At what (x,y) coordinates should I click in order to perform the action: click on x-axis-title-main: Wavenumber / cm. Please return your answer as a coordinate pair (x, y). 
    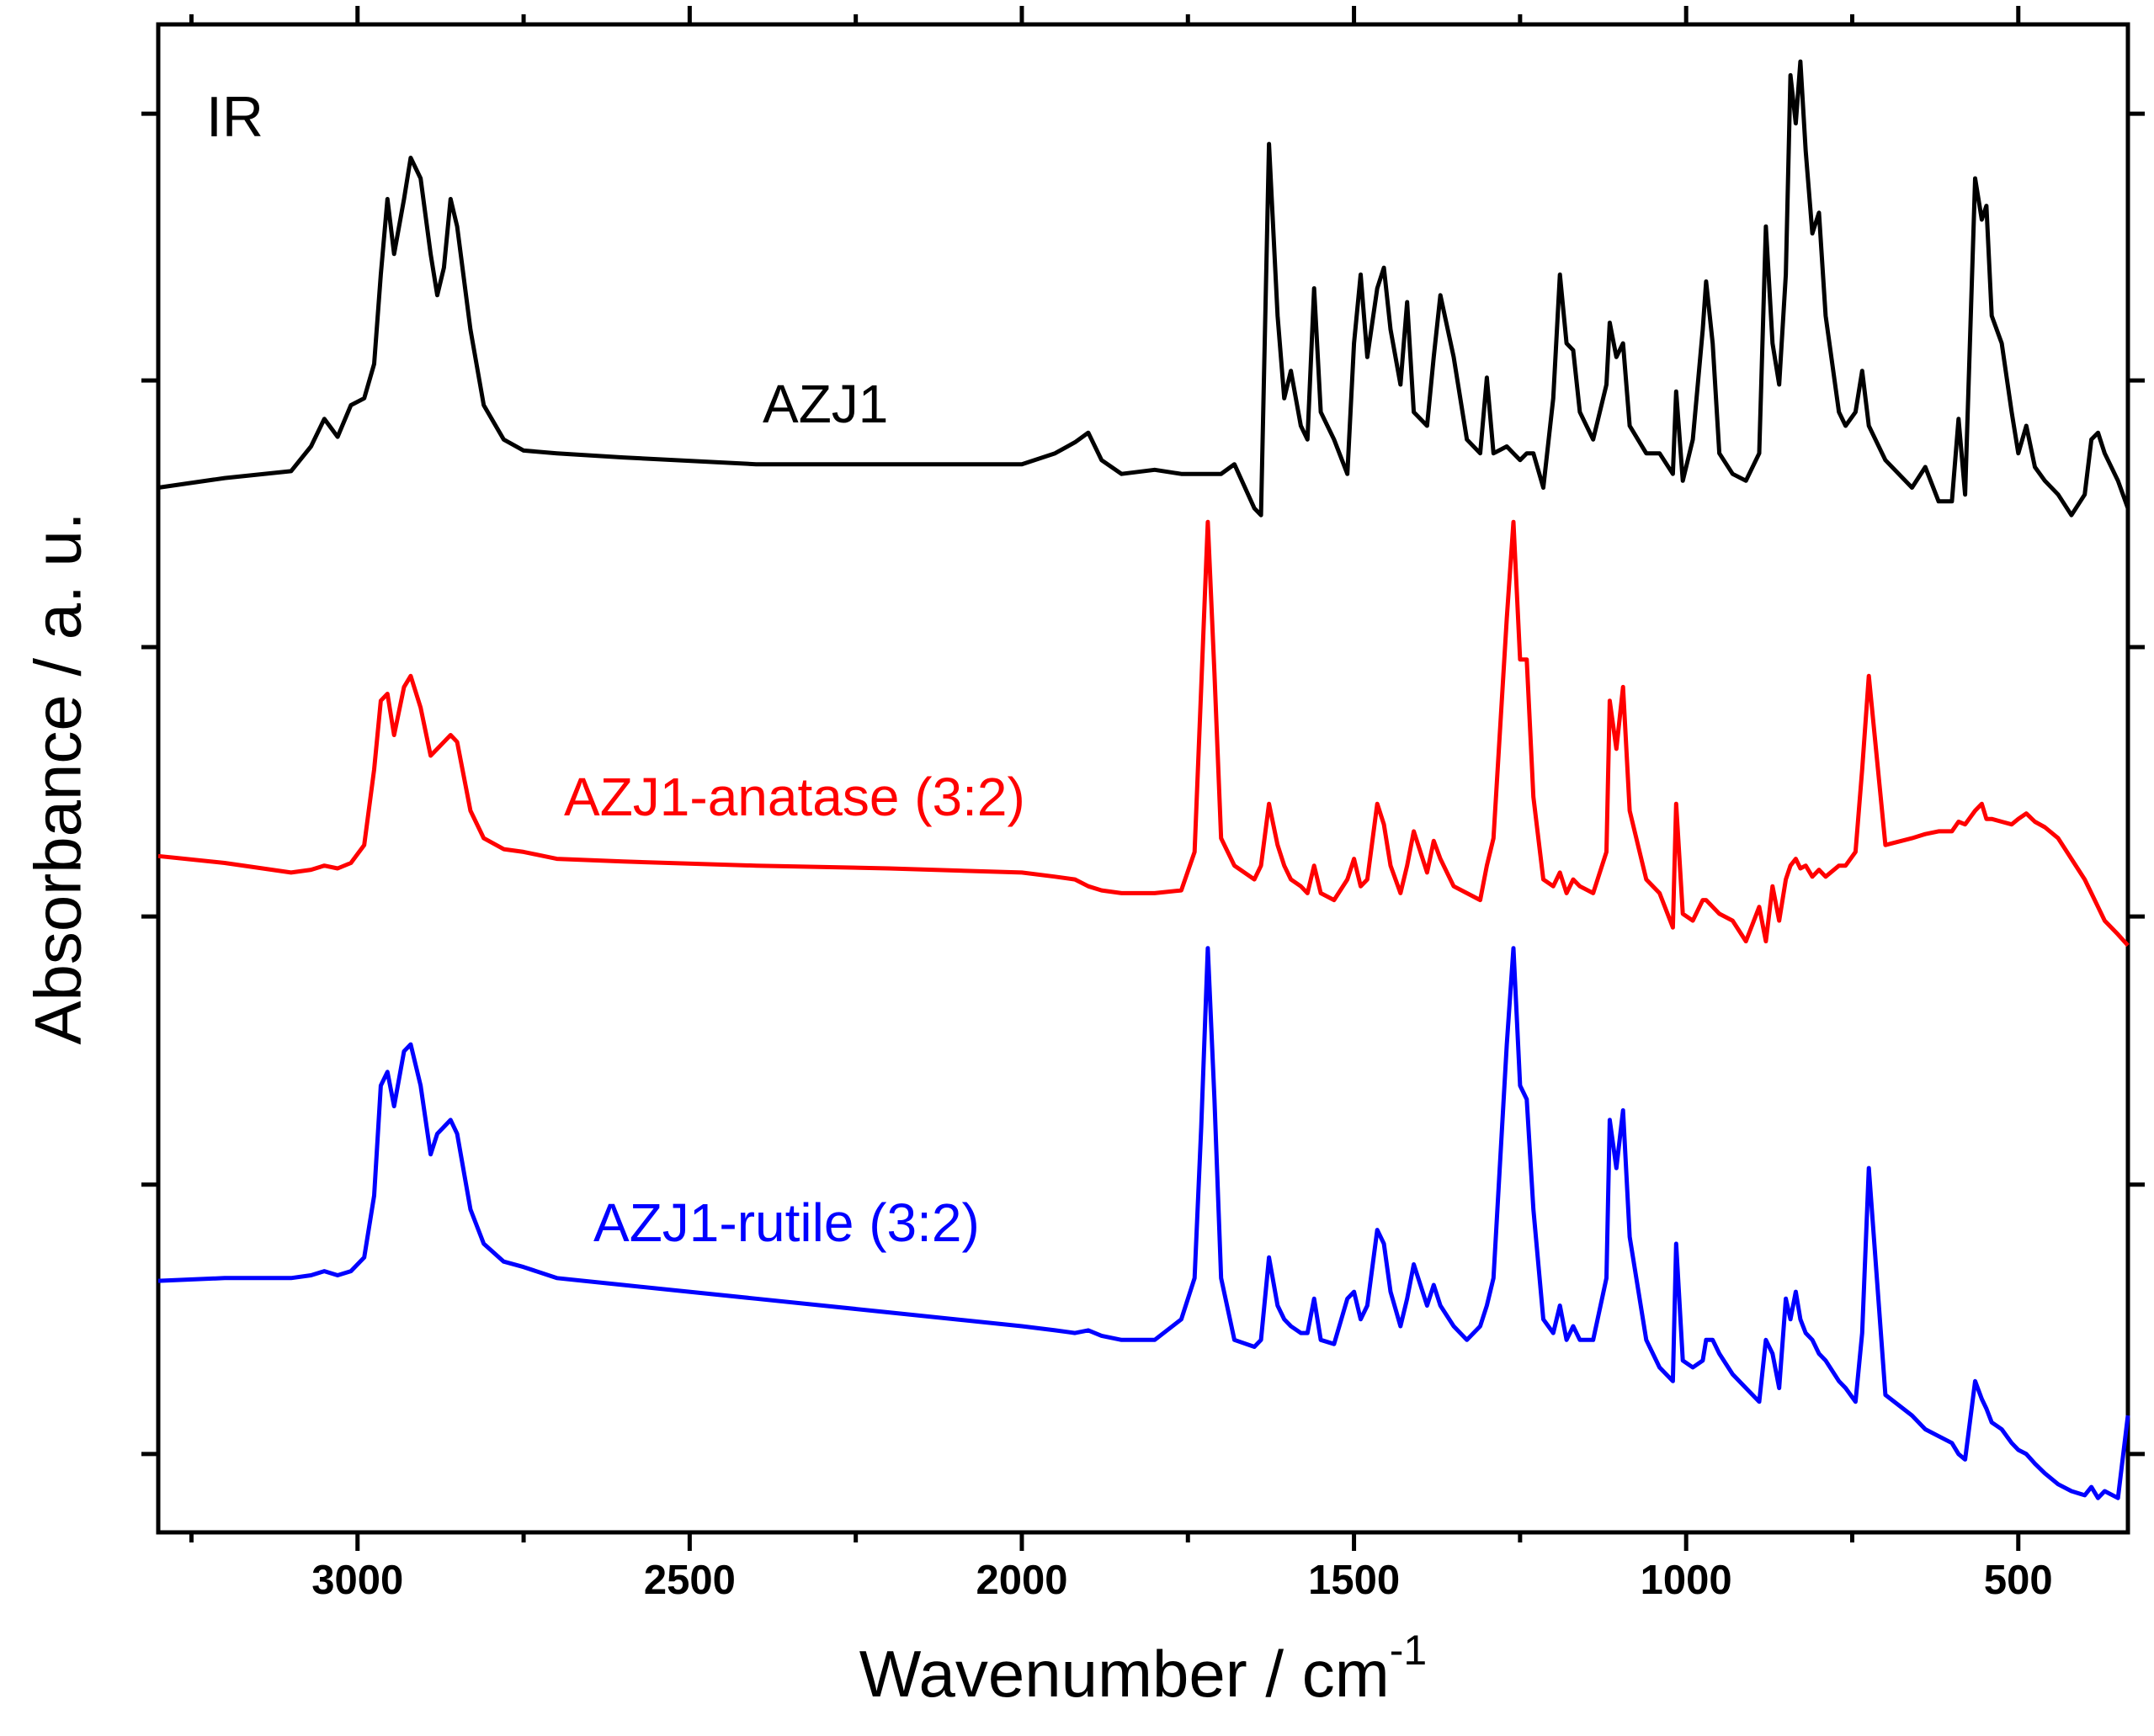
    Looking at the image, I should click on (1124, 1674).